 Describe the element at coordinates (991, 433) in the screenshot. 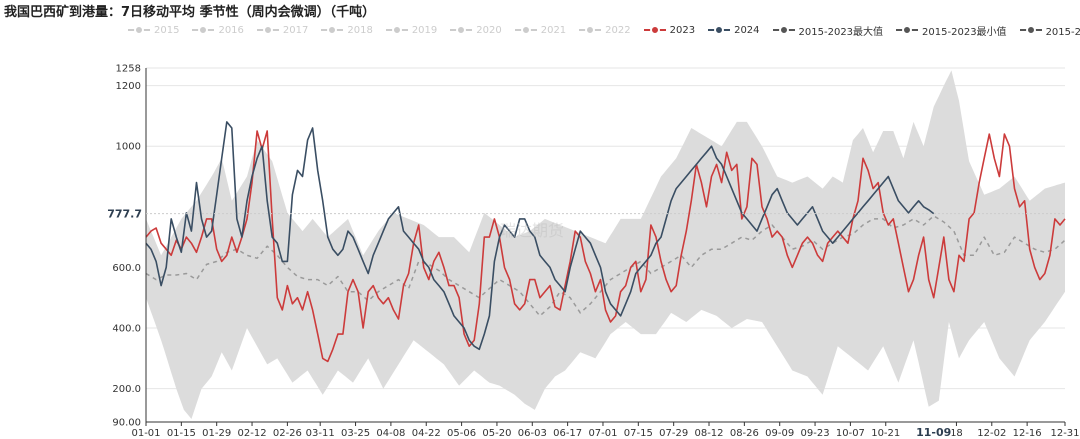

I see `x-tick-label: 12-02` at that location.